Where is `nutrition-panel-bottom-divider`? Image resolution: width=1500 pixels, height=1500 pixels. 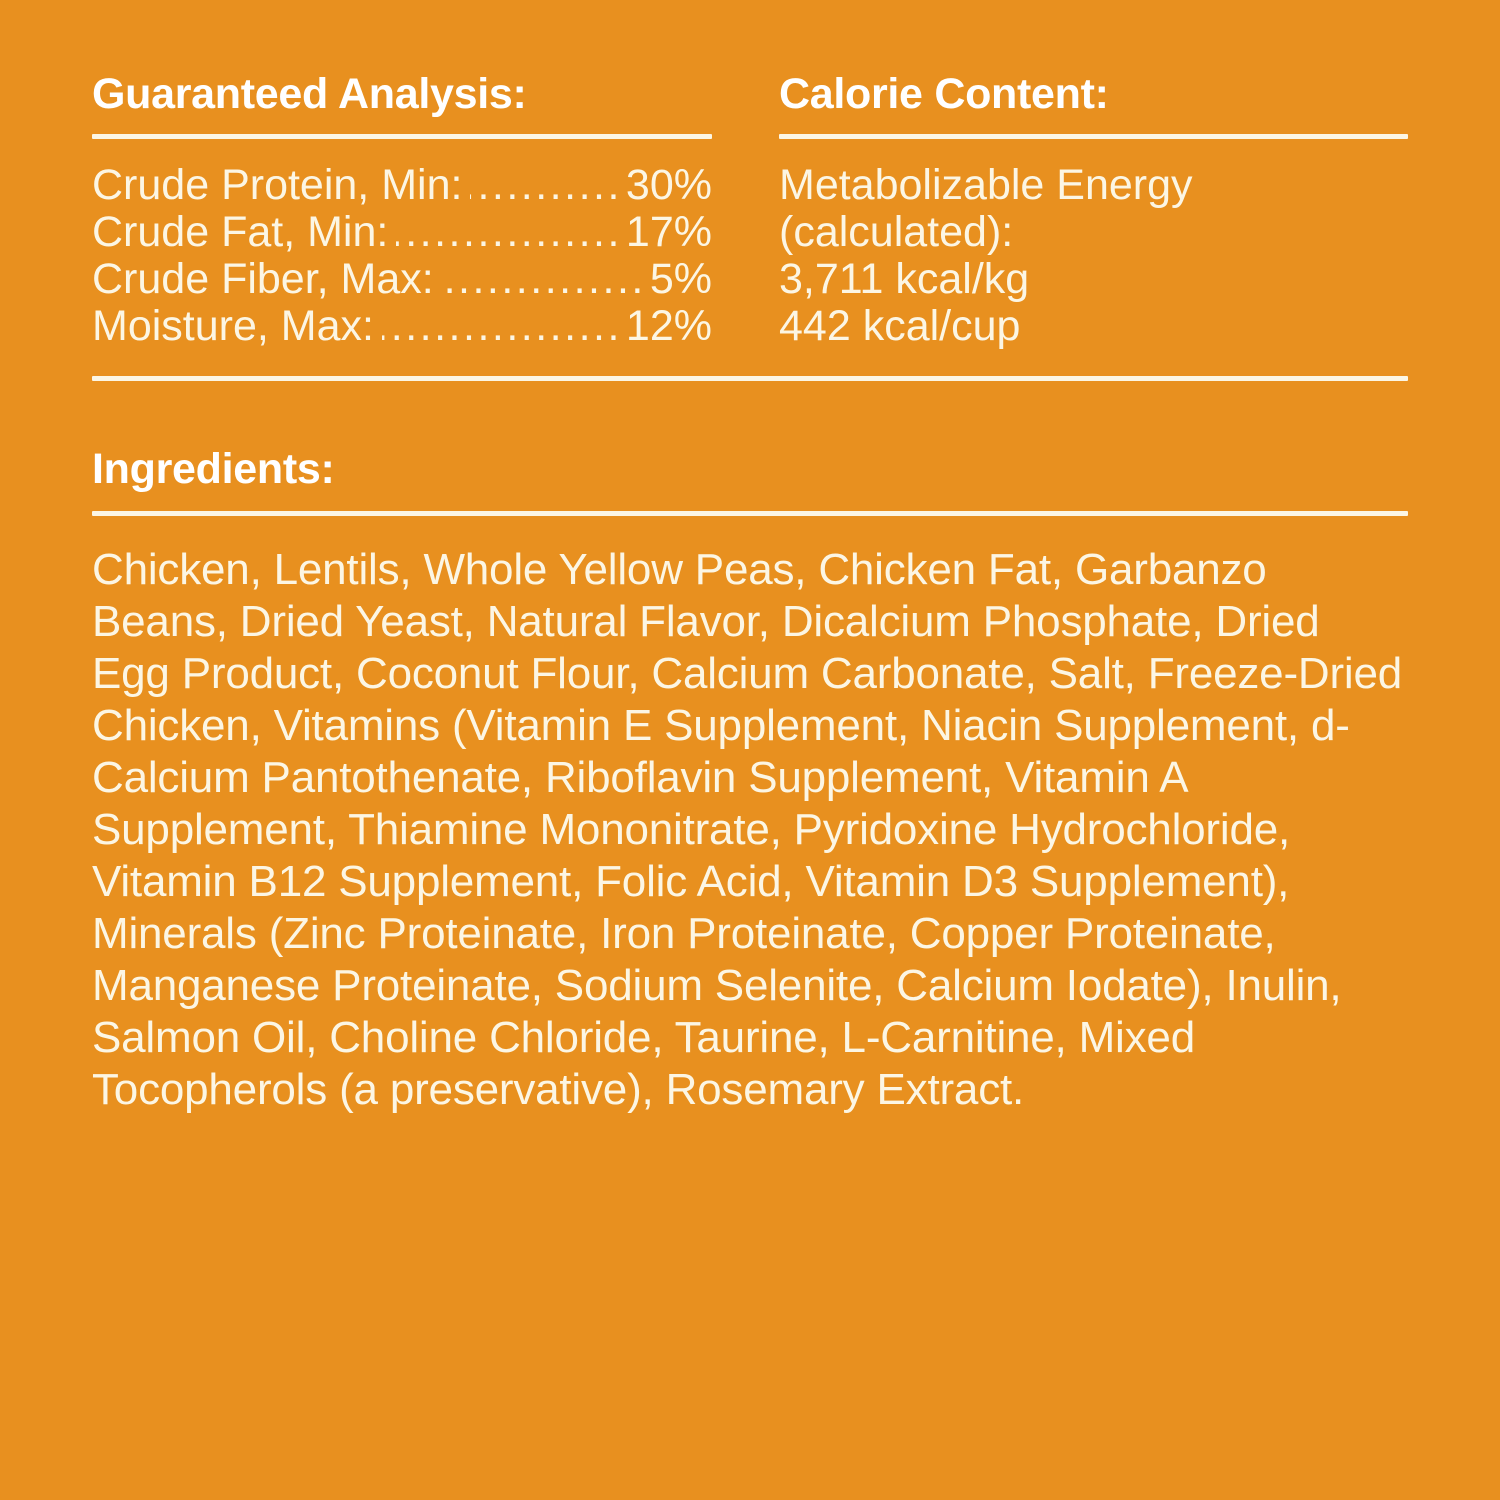
nutrition-panel-bottom-divider is located at coordinates (750, 379).